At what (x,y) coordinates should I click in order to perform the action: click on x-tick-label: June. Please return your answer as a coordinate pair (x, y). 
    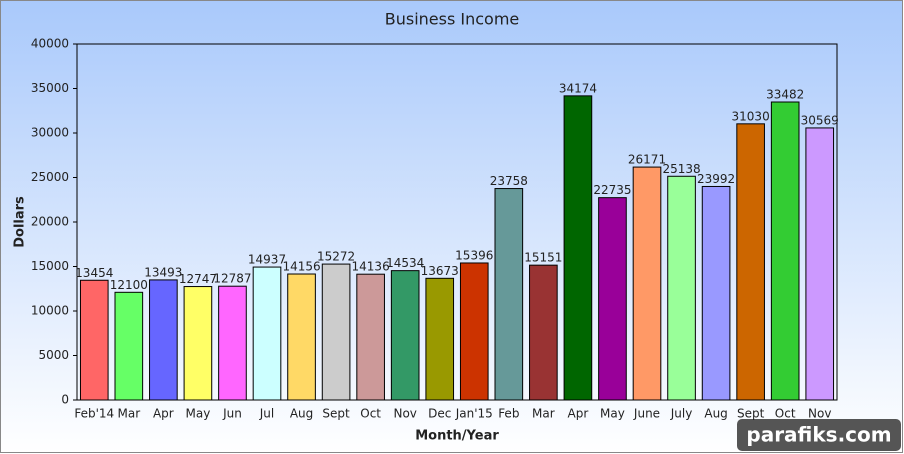
    Looking at the image, I should click on (646, 414).